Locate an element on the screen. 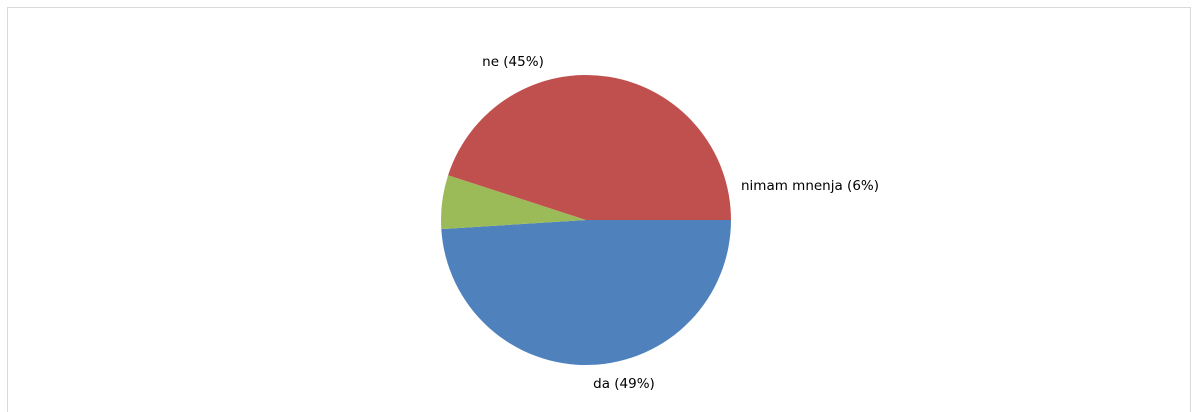 Image resolution: width=1192 pixels, height=412 pixels. slice-ne is located at coordinates (589, 147).